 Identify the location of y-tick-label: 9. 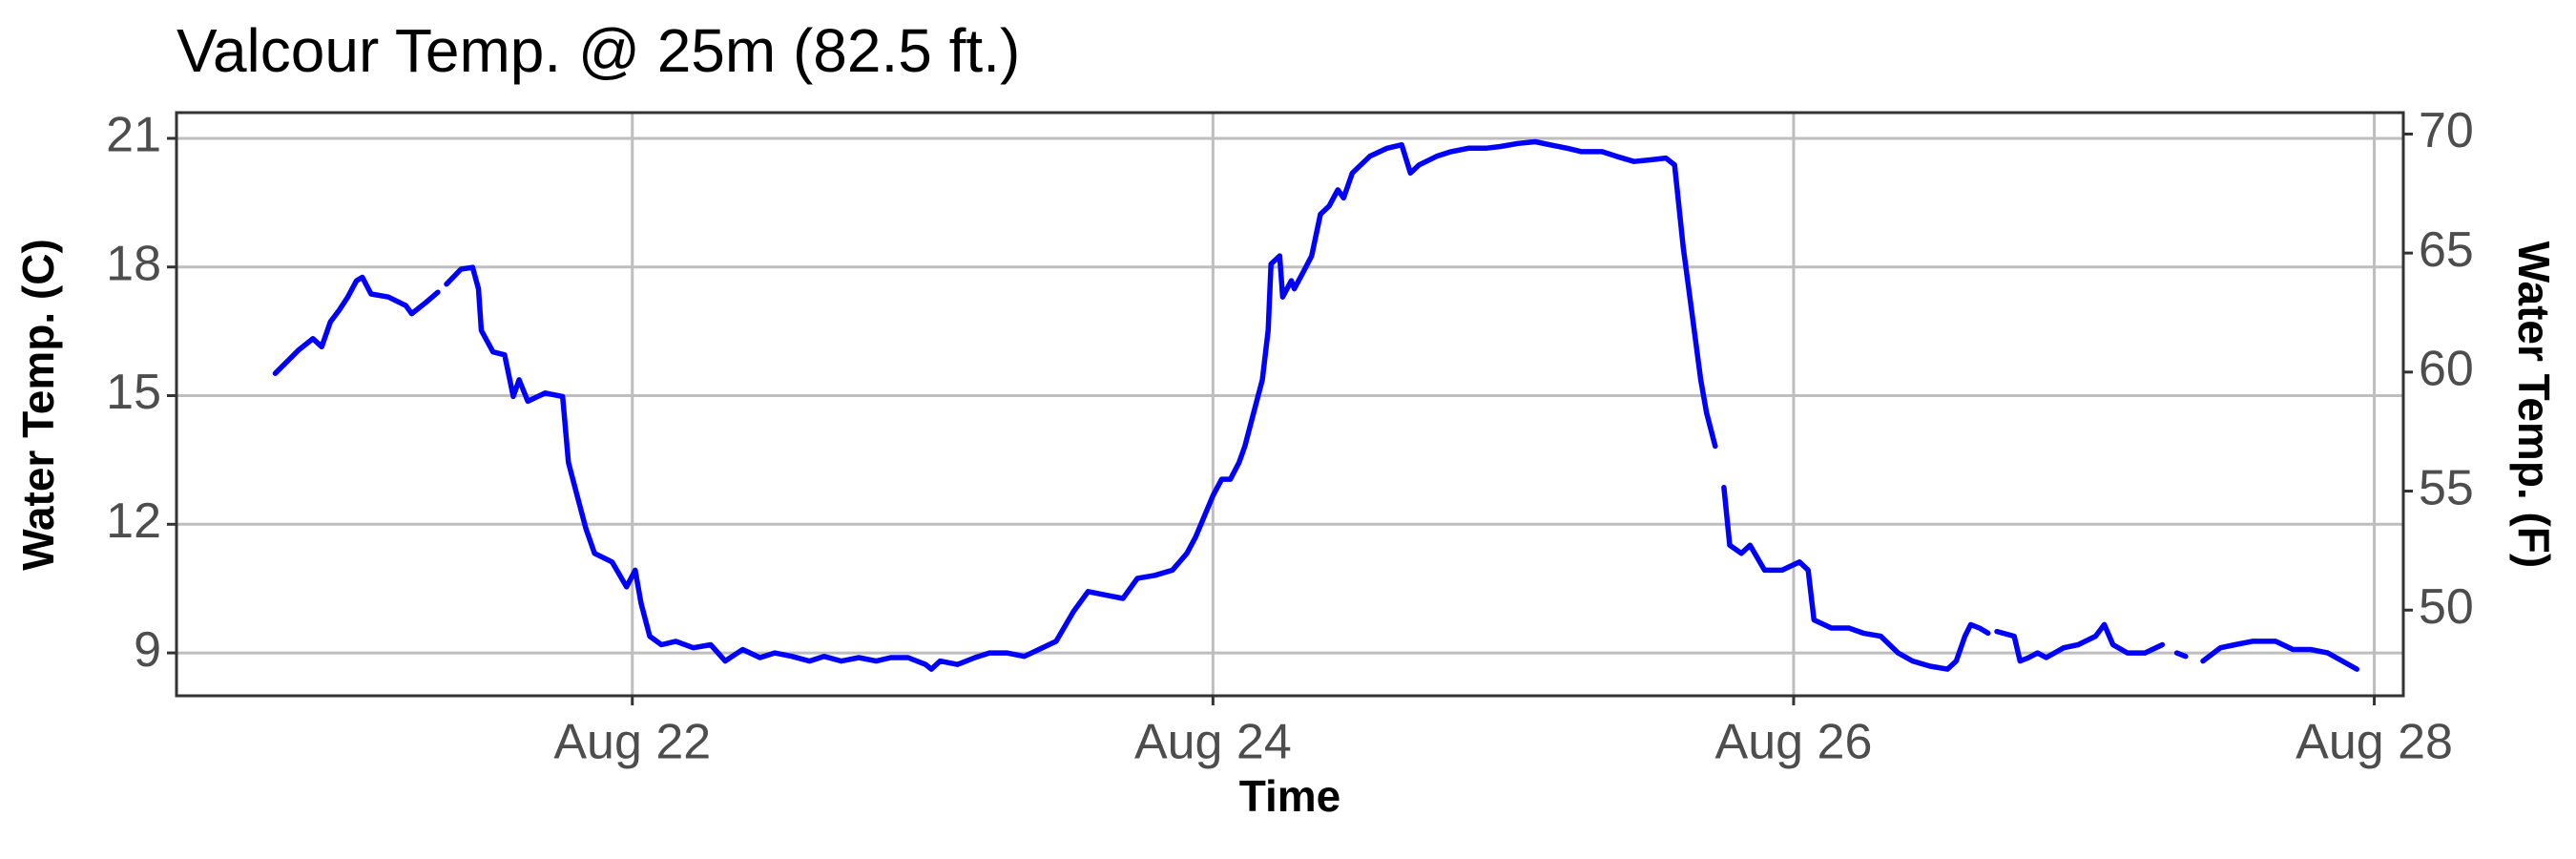
(147, 650).